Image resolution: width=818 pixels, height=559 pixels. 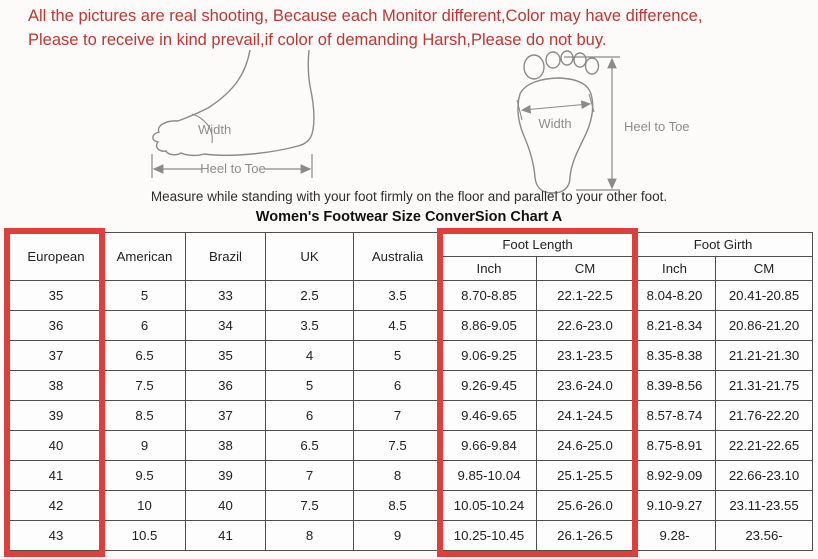 I want to click on table-cell: 8.57-8.74, so click(x=675, y=415).